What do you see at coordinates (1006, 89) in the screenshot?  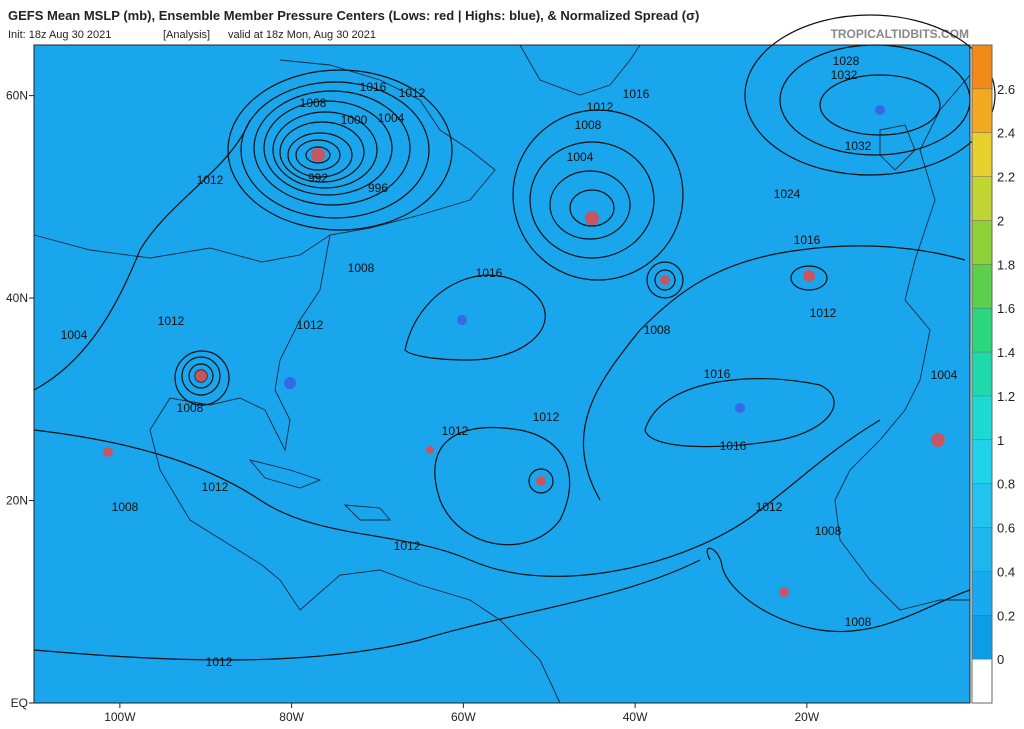 I see `colorbar-tick-label: 2.6` at bounding box center [1006, 89].